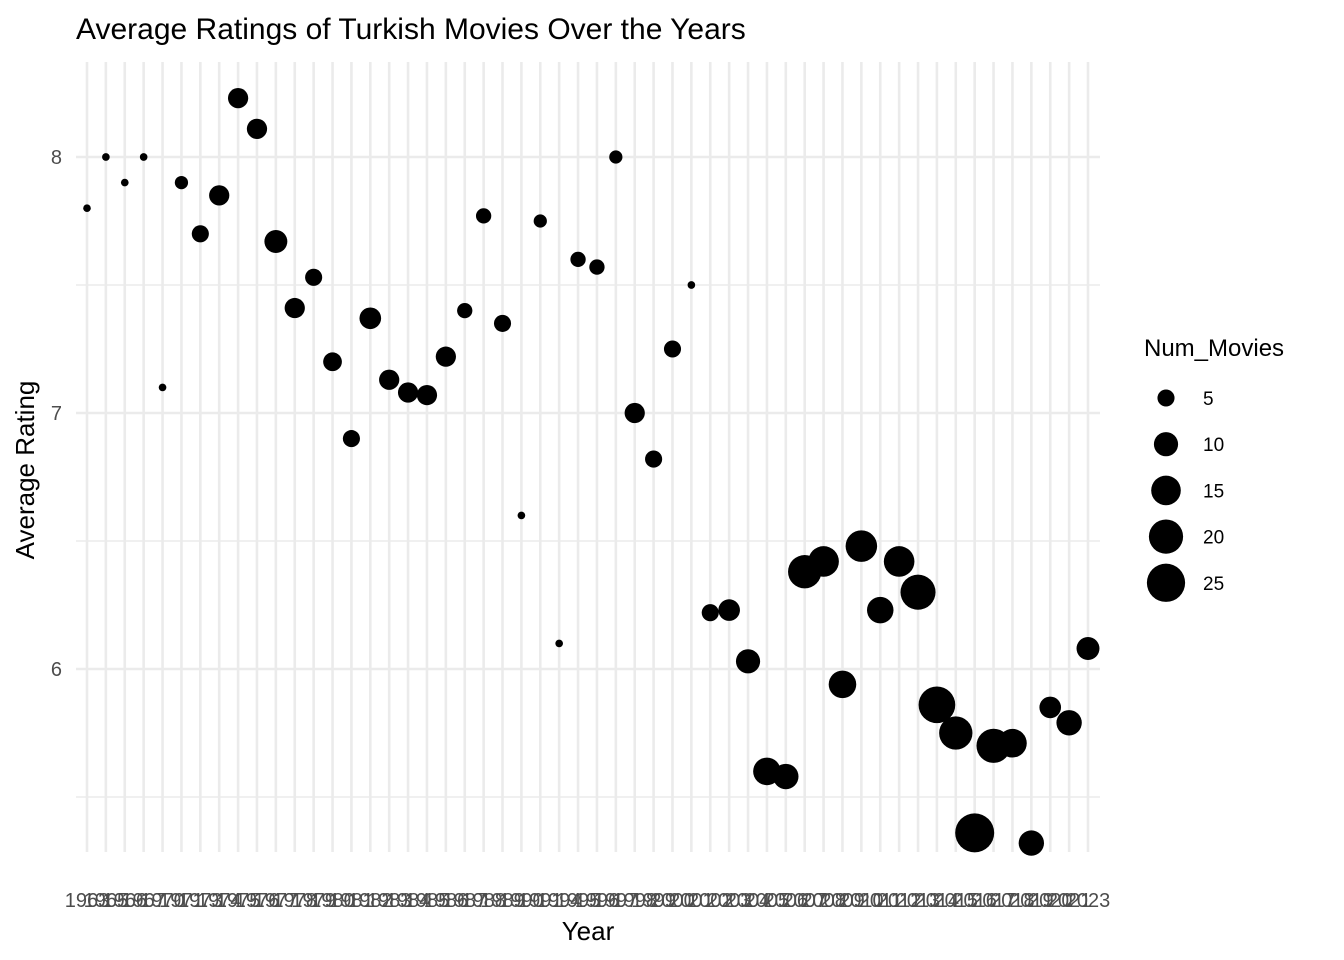 The height and width of the screenshot is (960, 1344). I want to click on x-tick-label: 2019, so click(1031, 901).